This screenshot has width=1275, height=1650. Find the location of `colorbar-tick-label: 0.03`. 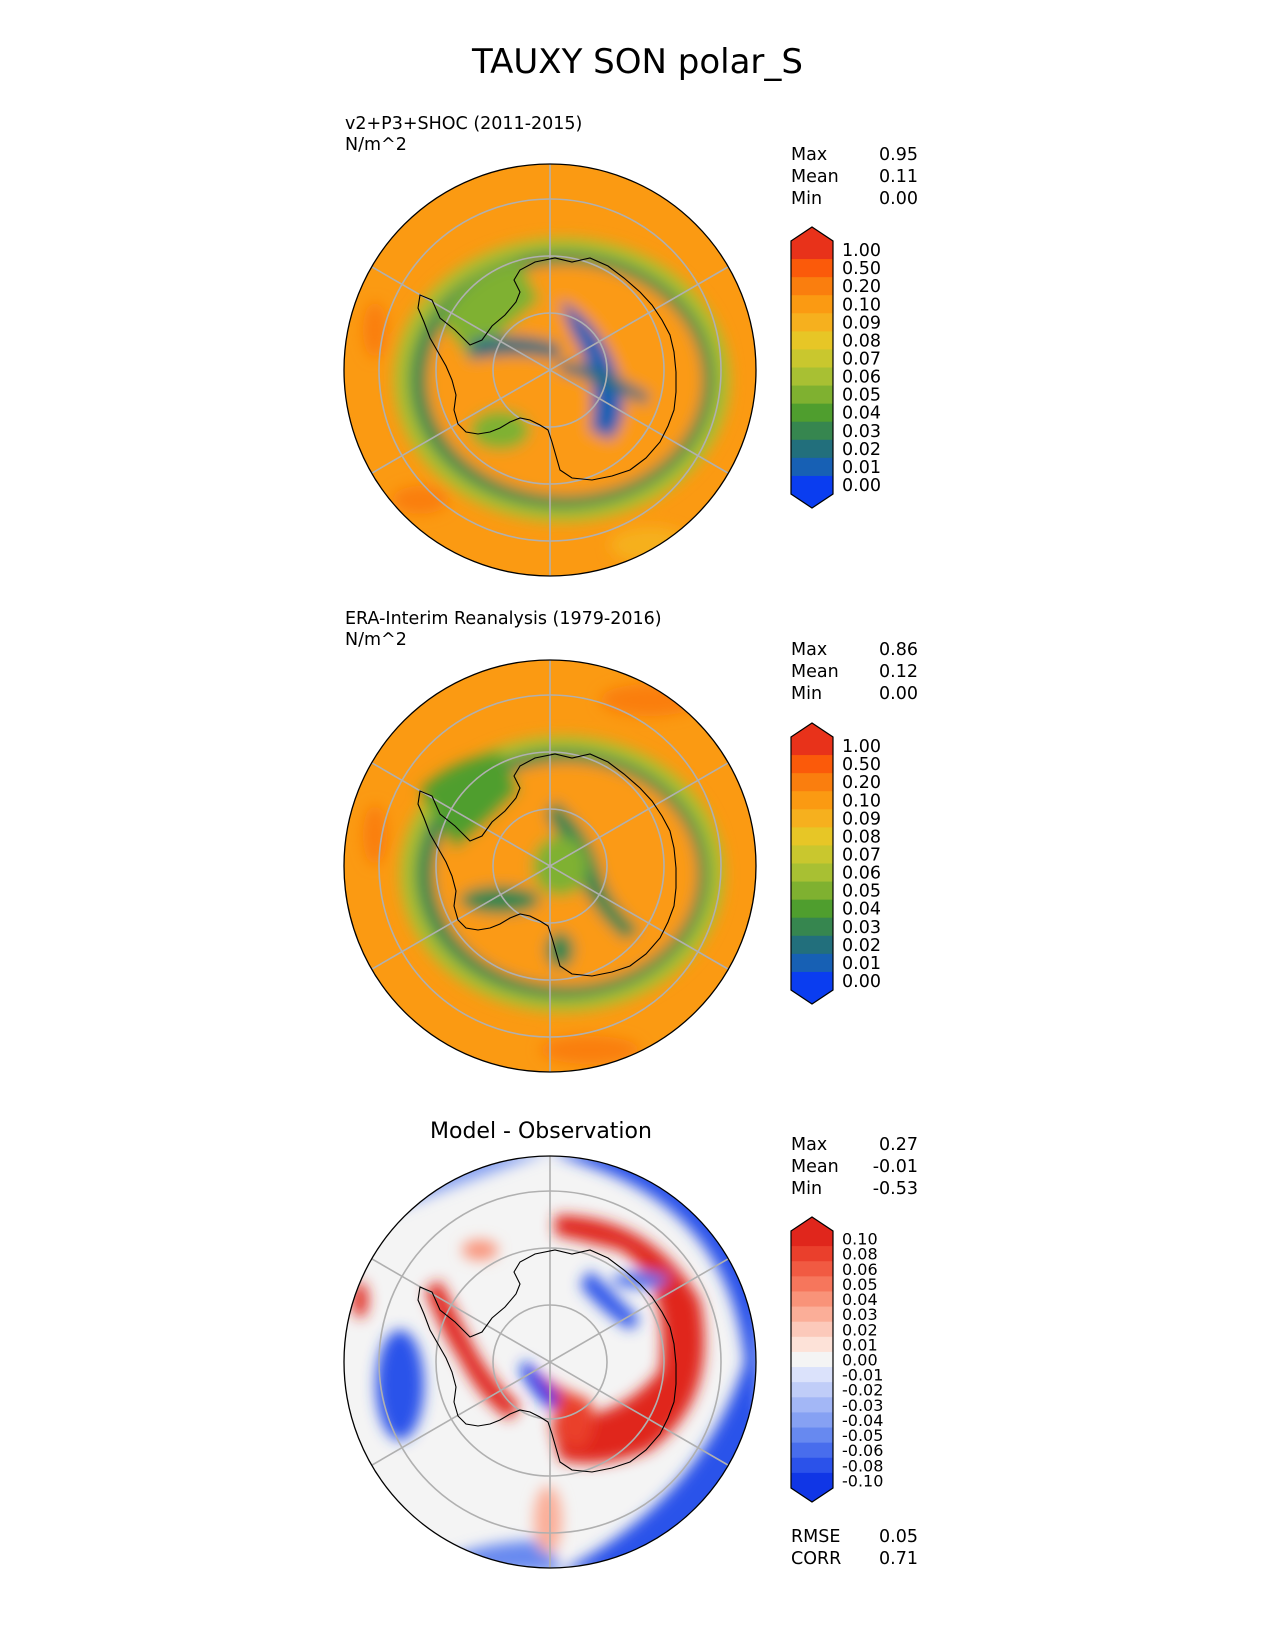

colorbar-tick-label: 0.03 is located at coordinates (861, 928).